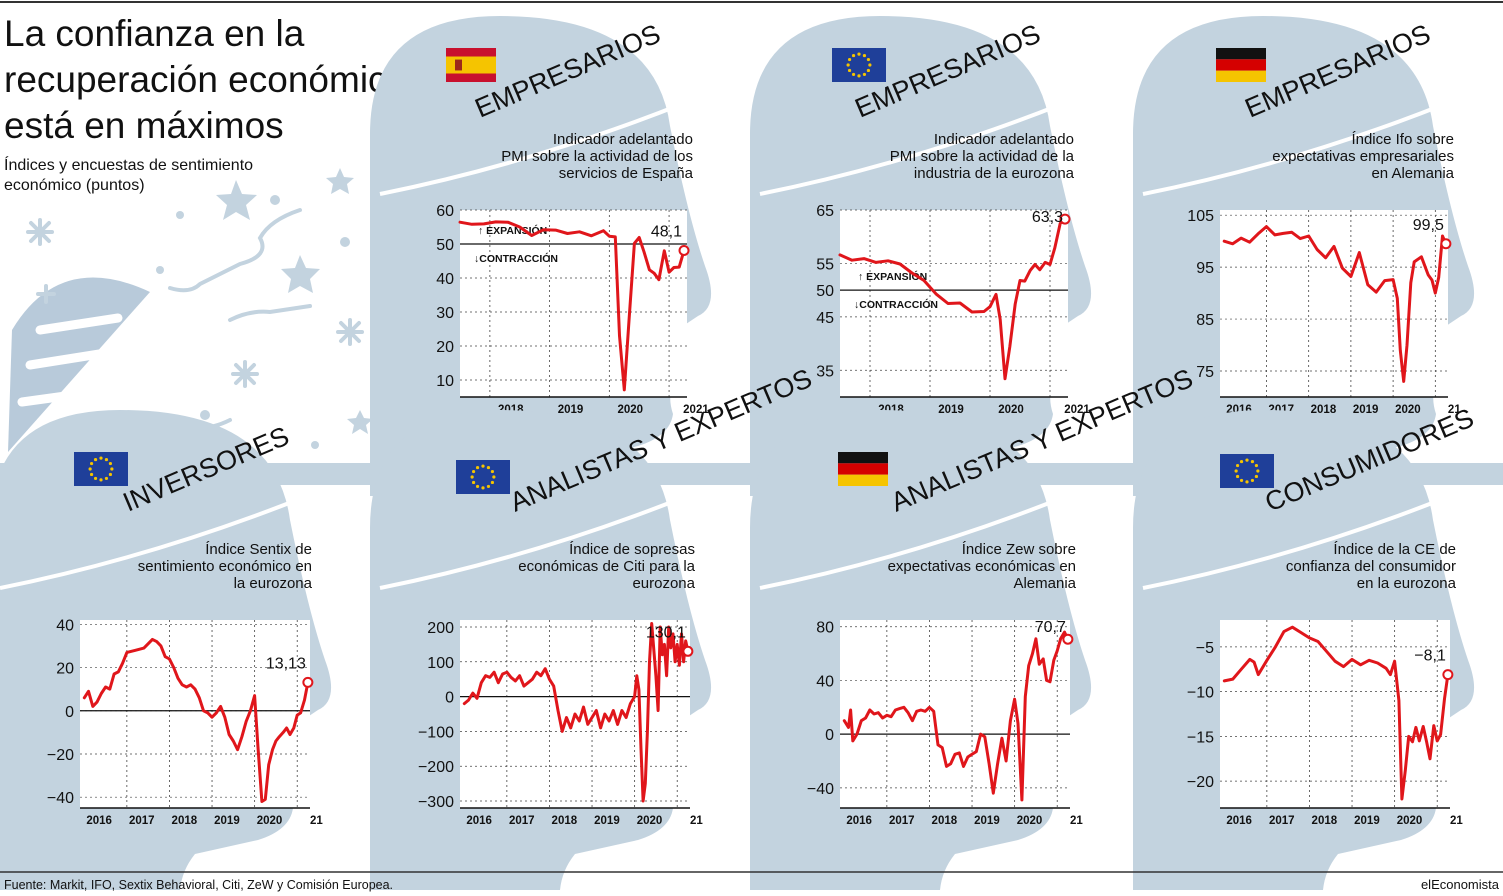  I want to click on y-tick-label: 55, so click(825, 264).